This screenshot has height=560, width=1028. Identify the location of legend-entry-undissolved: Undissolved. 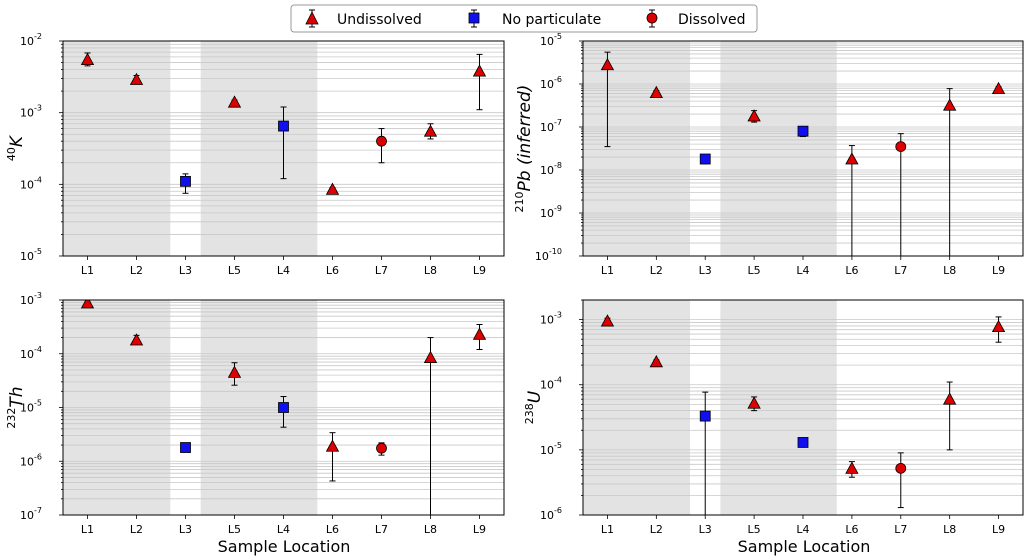
(363, 18).